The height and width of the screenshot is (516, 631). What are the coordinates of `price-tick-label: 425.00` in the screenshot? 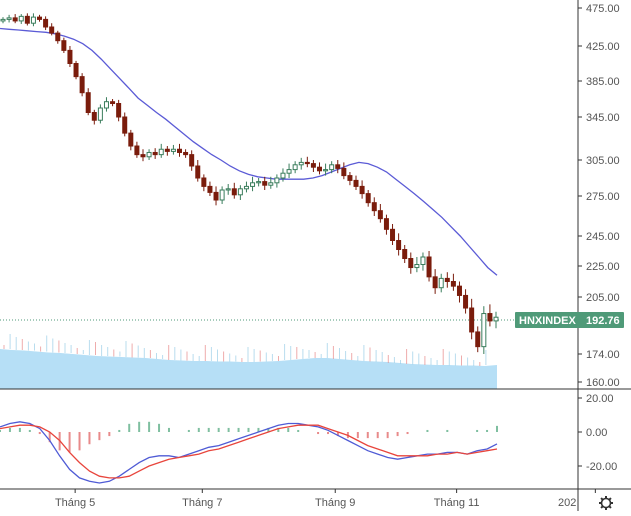 It's located at (603, 47).